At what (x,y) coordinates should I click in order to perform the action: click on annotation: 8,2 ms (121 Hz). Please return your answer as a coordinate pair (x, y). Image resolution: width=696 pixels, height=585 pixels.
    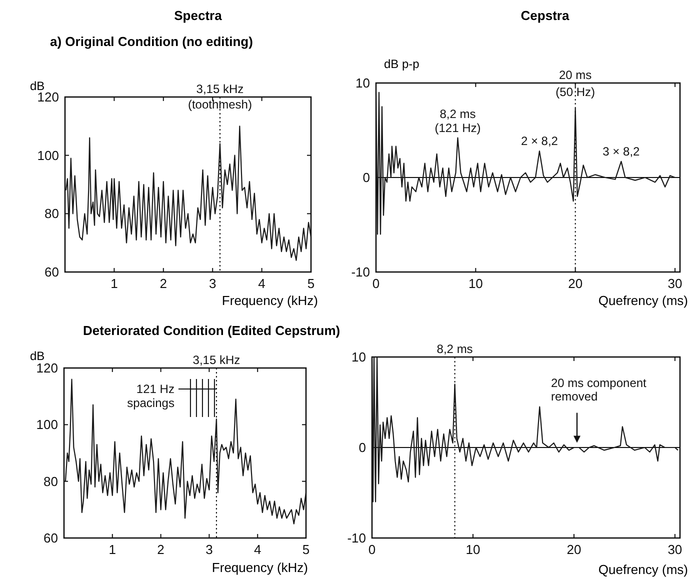
    Looking at the image, I should click on (457, 121).